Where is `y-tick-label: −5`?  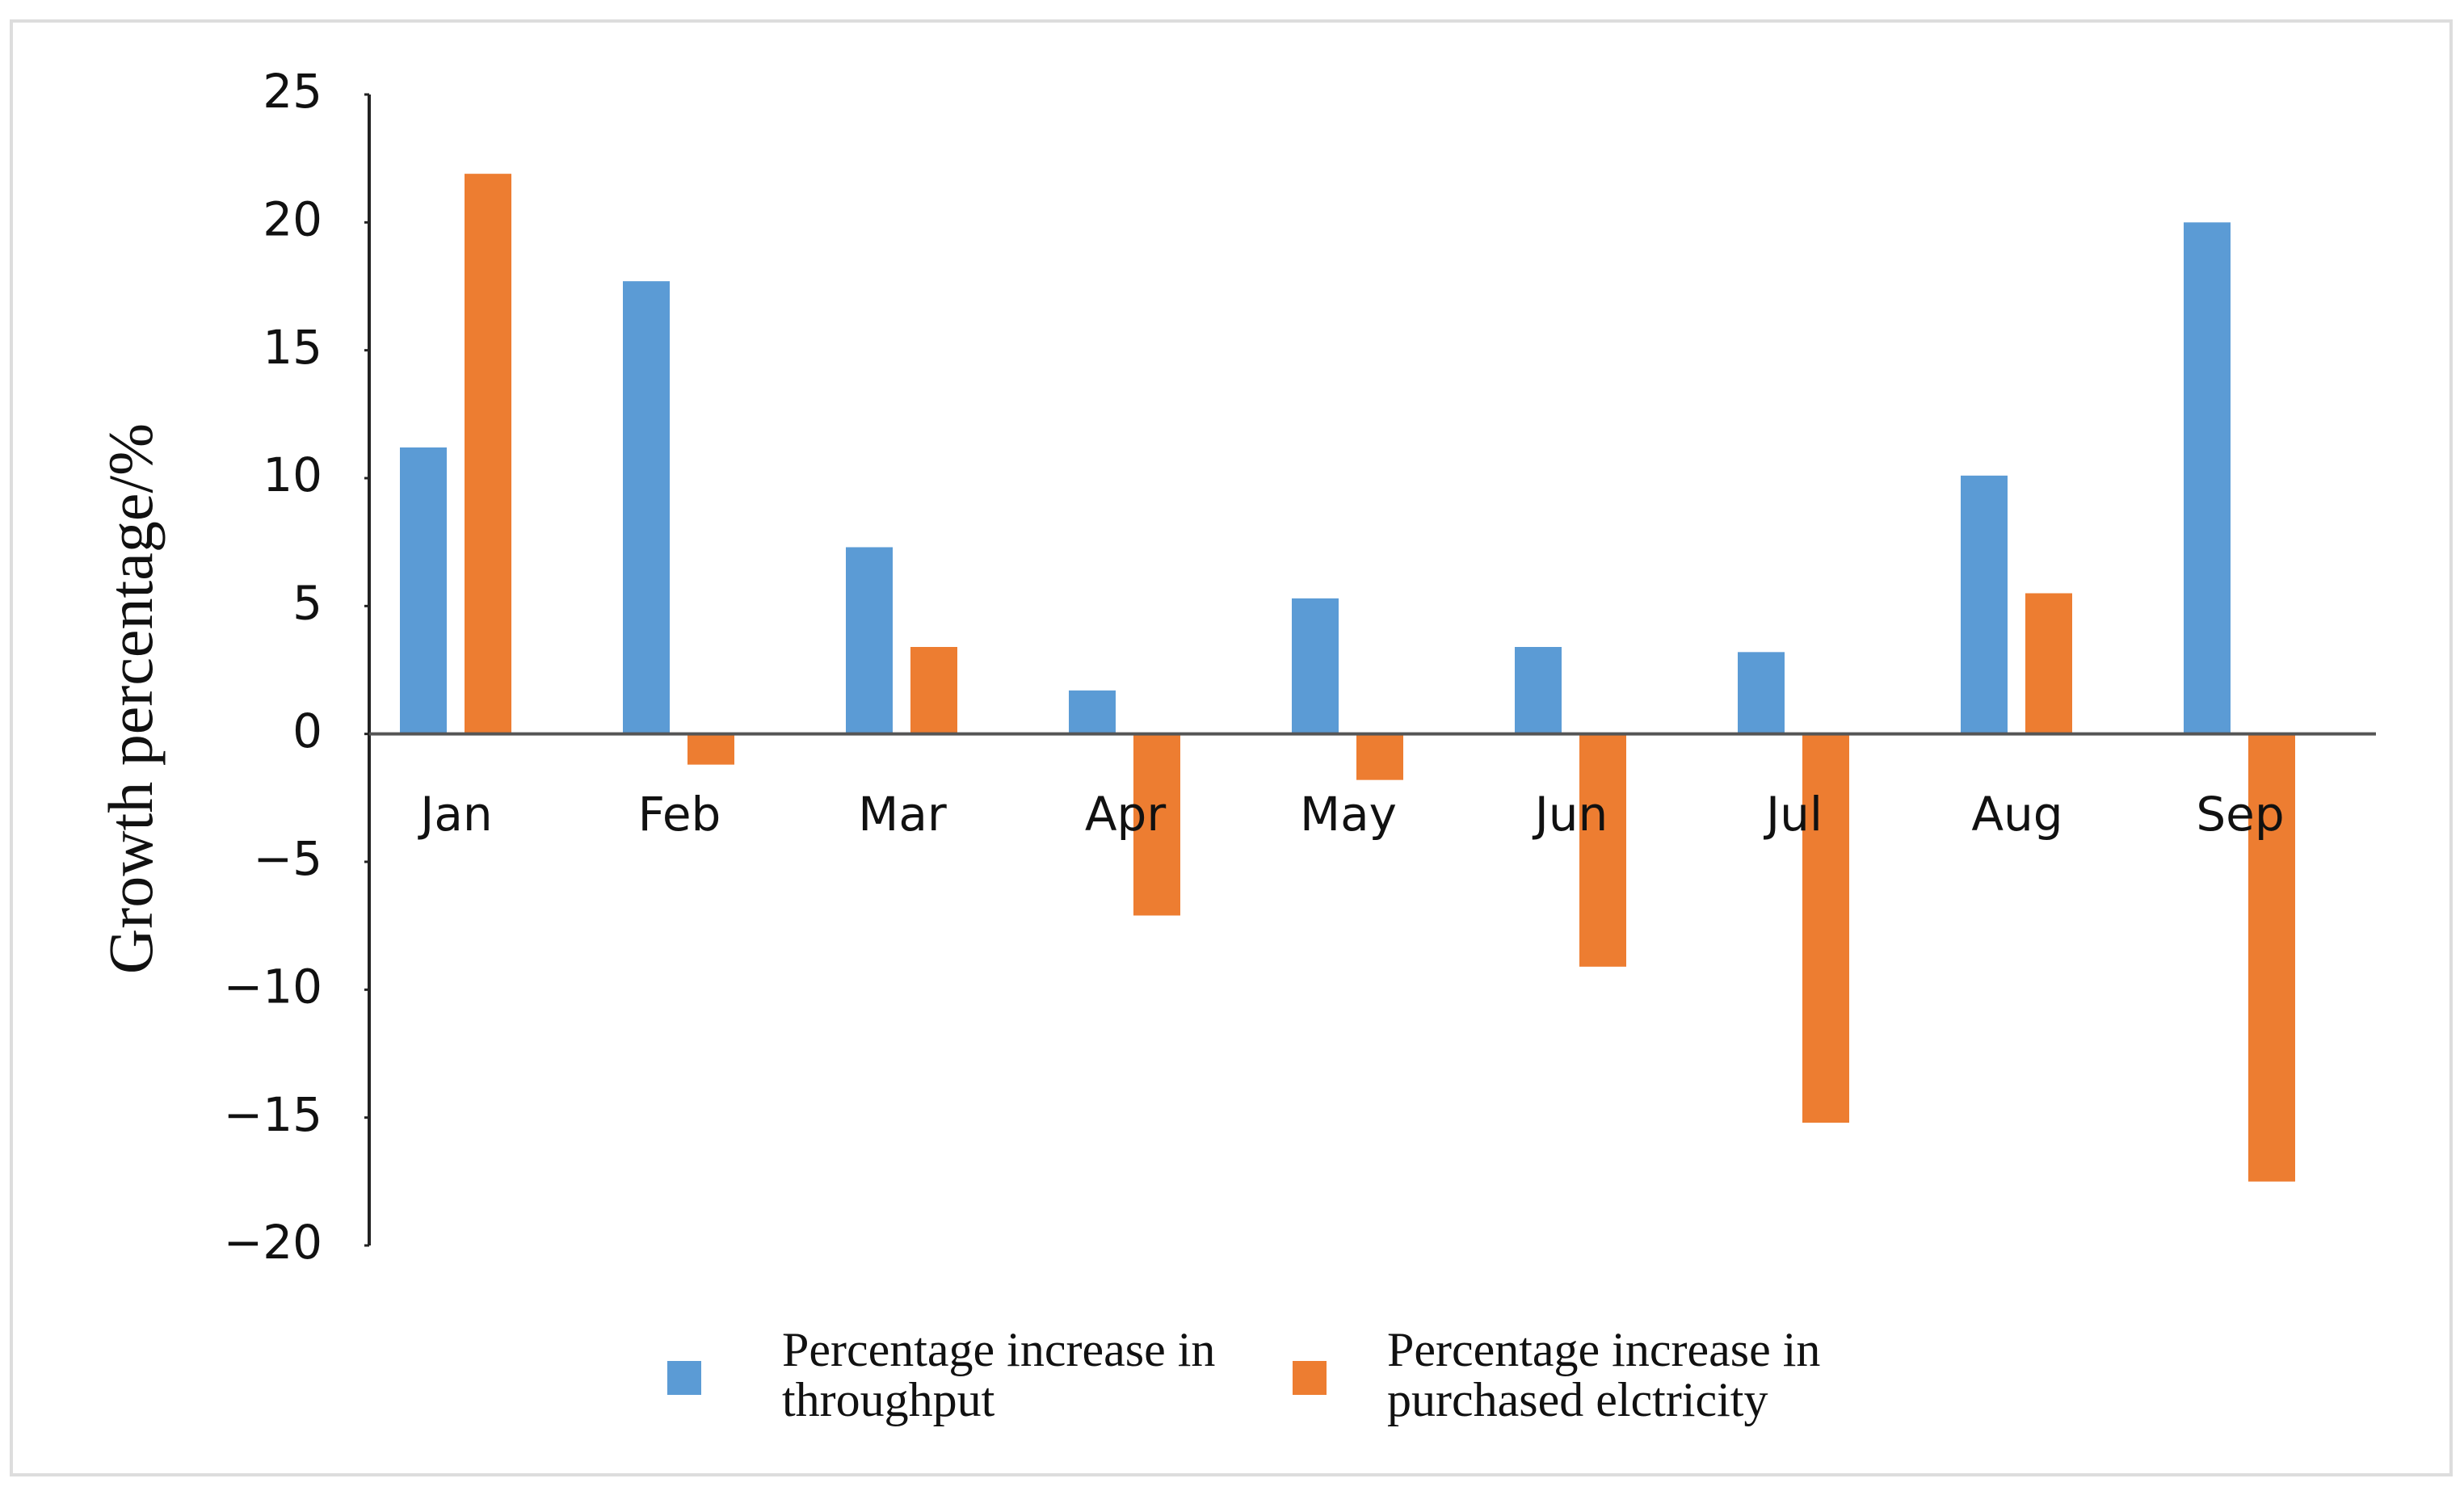 y-tick-label: −5 is located at coordinates (288, 858).